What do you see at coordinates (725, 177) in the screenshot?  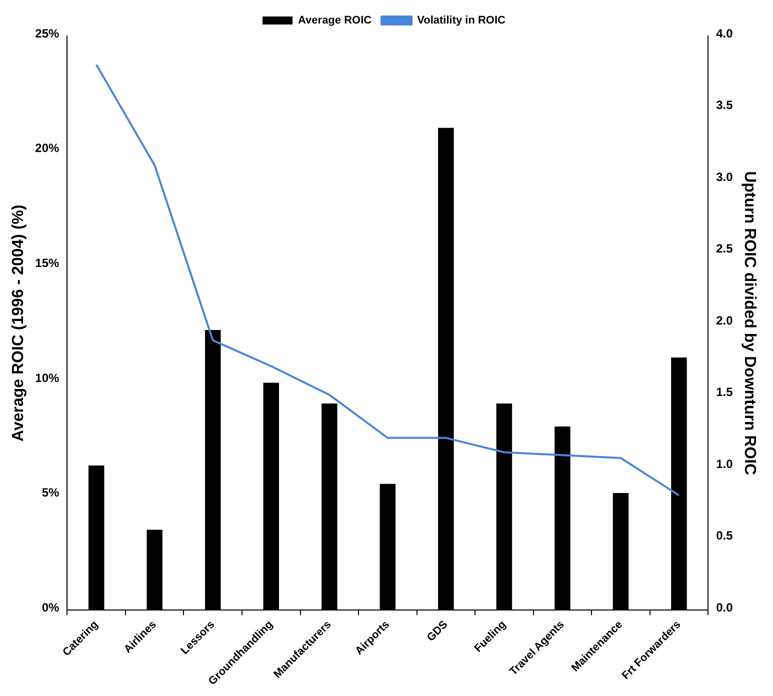 I see `y2-tick-label: 3.0` at bounding box center [725, 177].